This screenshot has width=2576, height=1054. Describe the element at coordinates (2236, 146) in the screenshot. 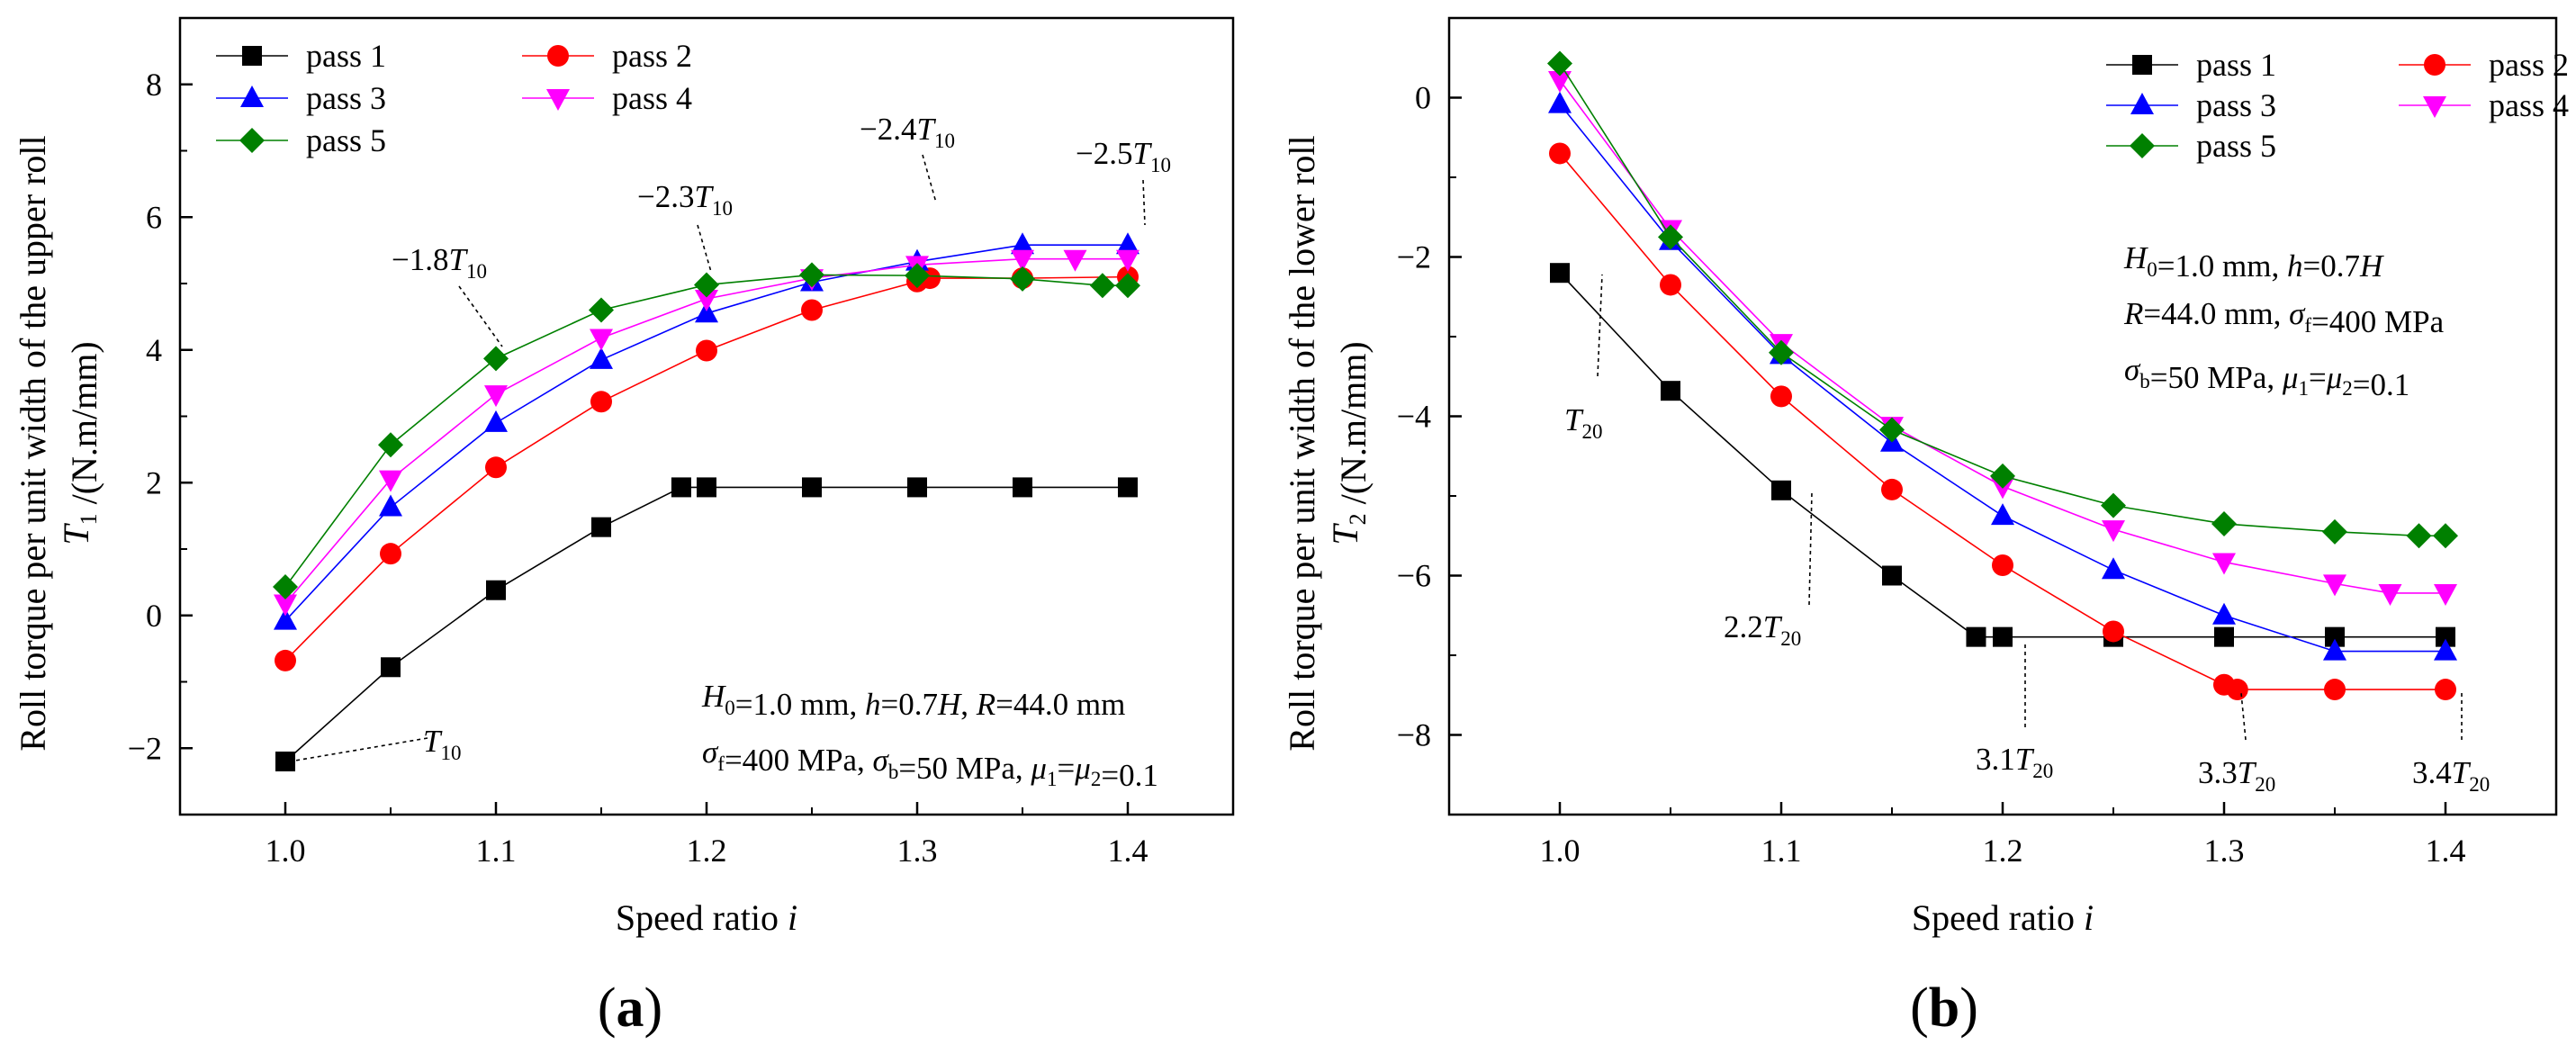

I see `legend-label: pass 5` at that location.